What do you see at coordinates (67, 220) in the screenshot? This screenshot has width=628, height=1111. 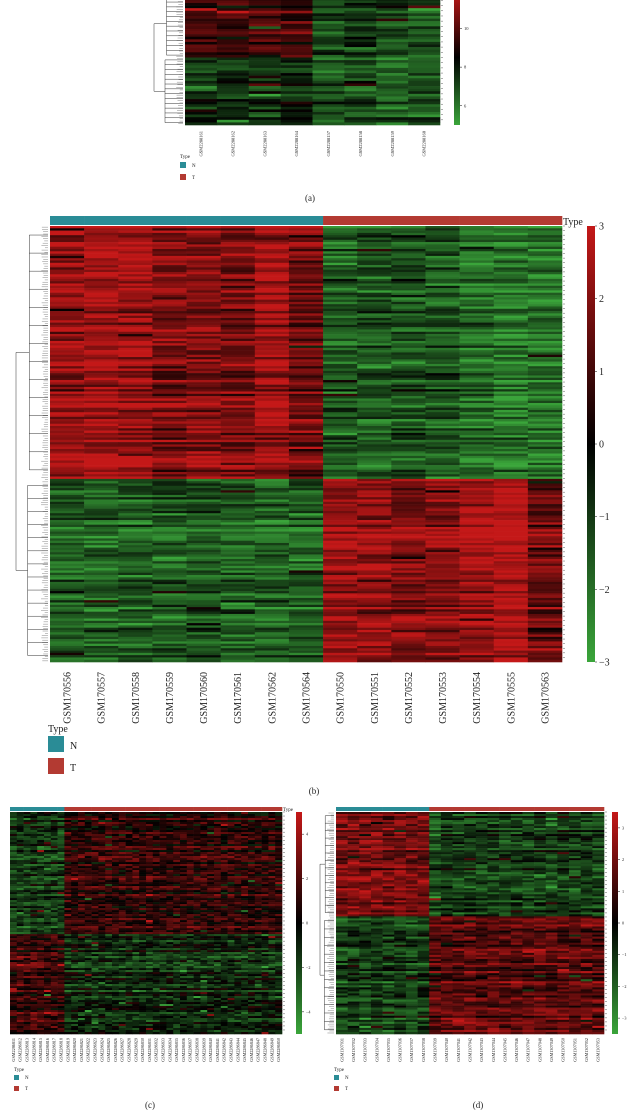 I see `group-bar-cell` at bounding box center [67, 220].